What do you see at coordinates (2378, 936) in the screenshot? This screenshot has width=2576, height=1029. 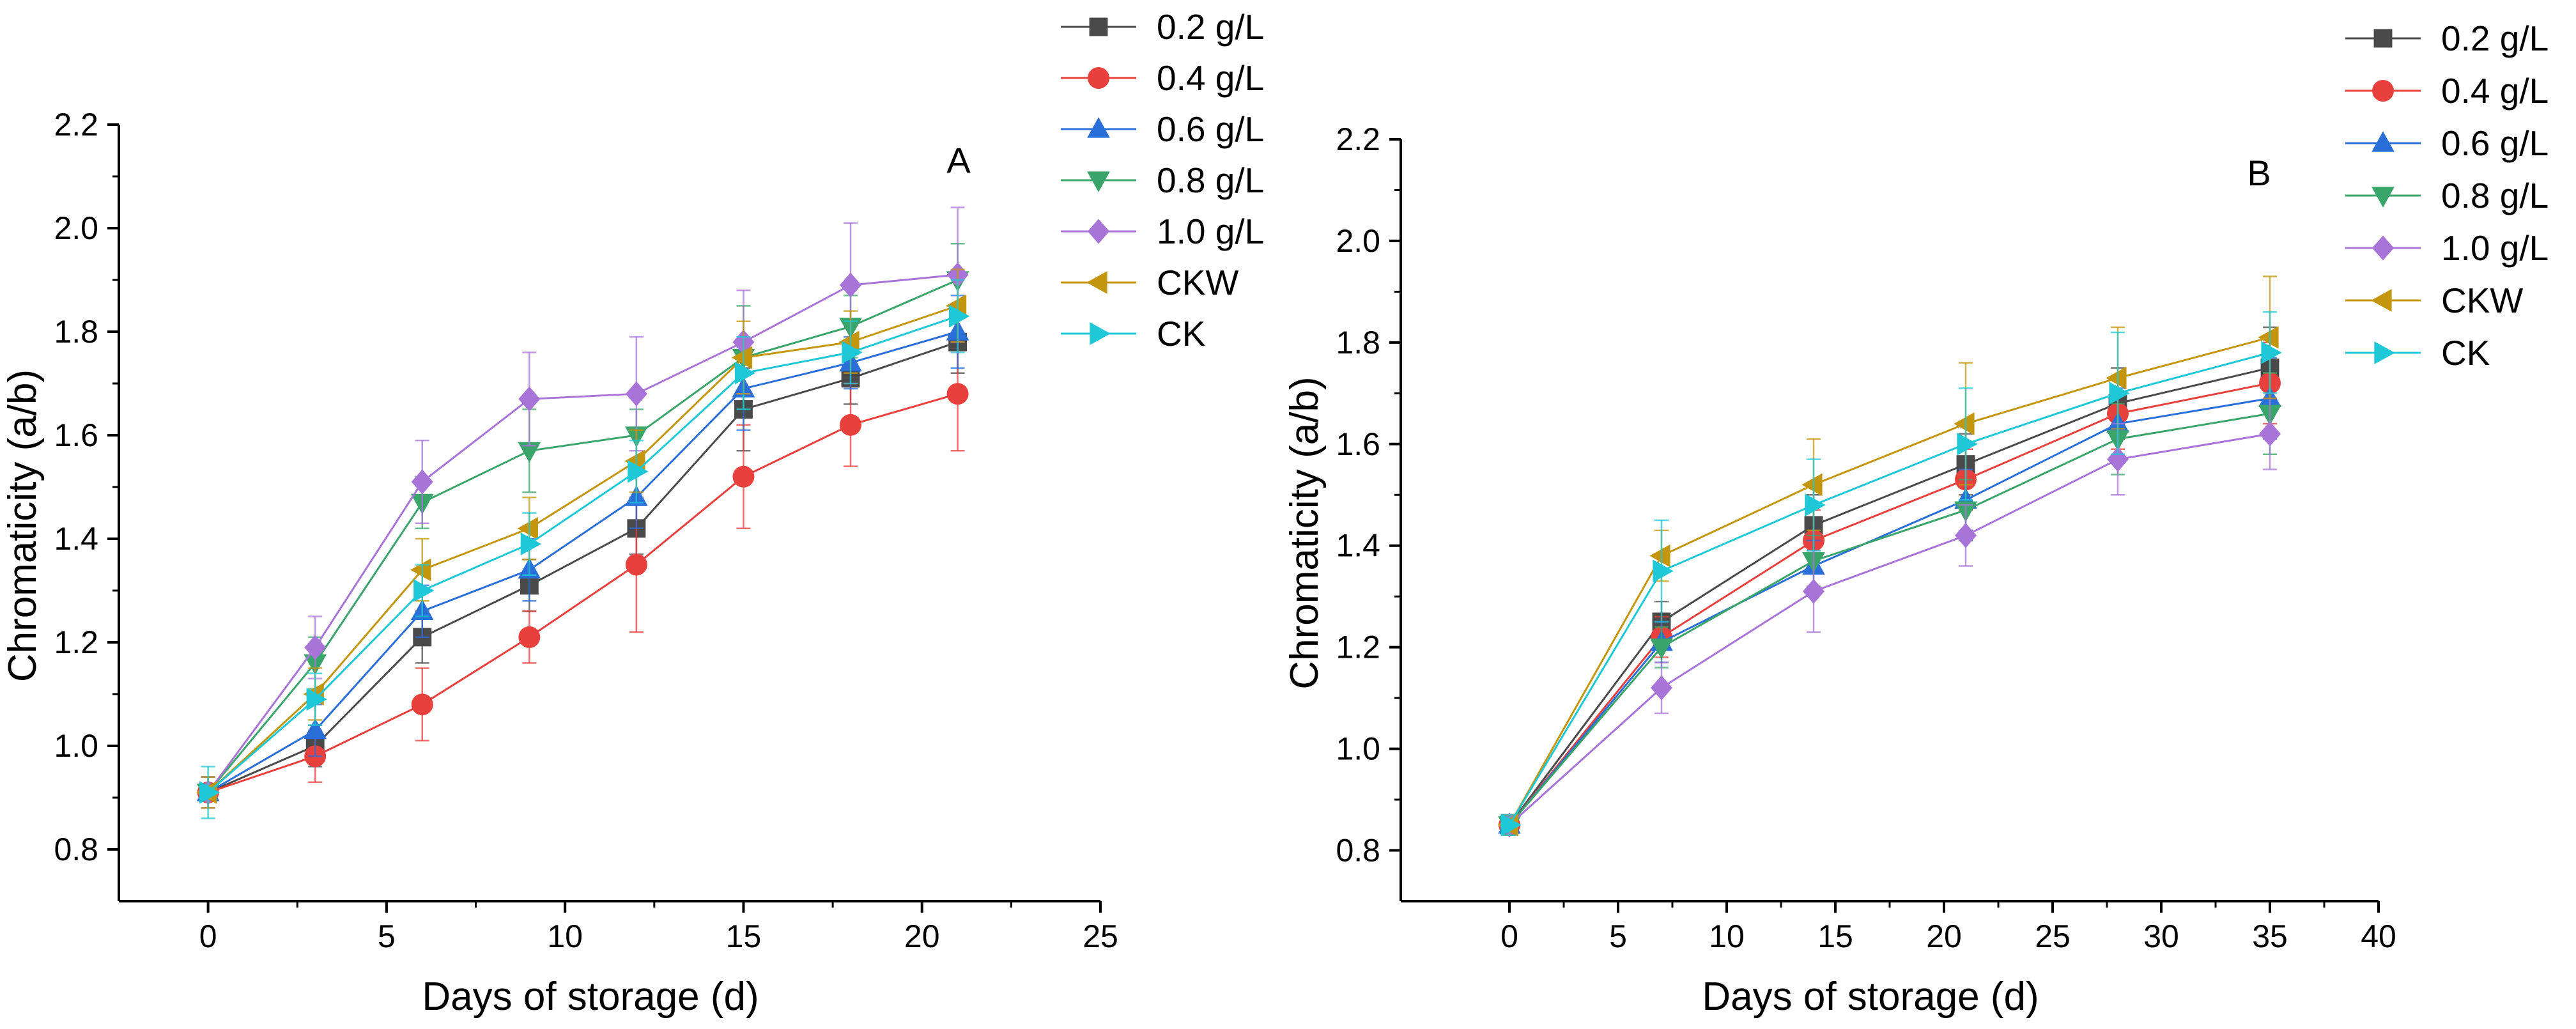 I see `x-tick-label: 40` at bounding box center [2378, 936].